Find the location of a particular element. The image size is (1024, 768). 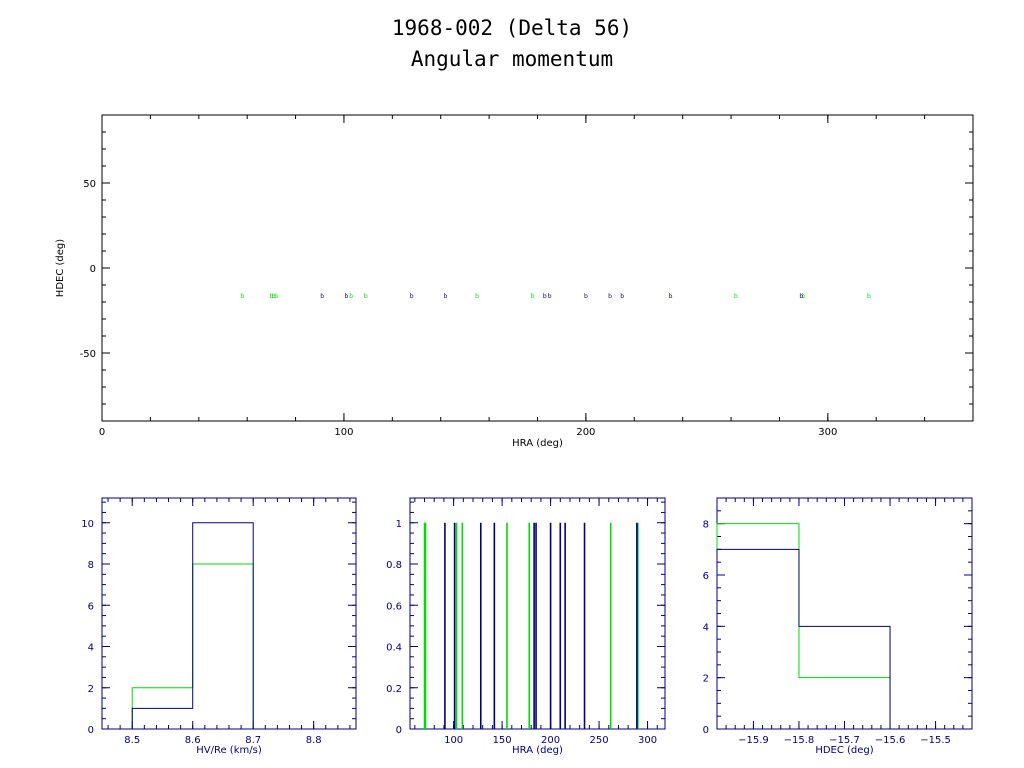

x-tick-label: 150 is located at coordinates (502, 740).